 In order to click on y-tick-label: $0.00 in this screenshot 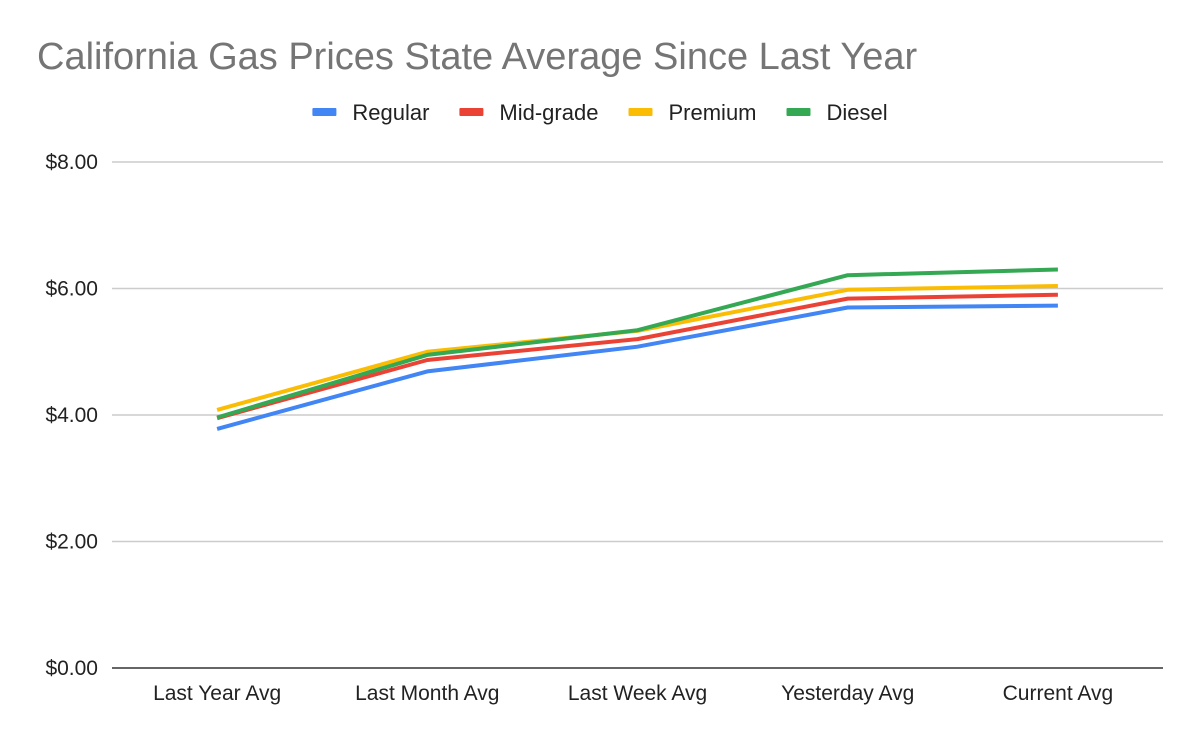, I will do `click(71, 668)`.